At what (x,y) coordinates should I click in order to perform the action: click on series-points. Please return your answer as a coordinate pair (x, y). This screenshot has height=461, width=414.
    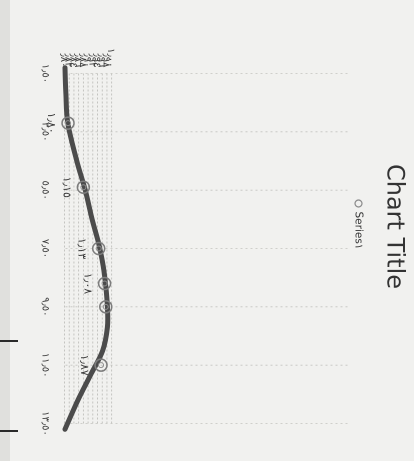
    Looking at the image, I should click on (87, 244).